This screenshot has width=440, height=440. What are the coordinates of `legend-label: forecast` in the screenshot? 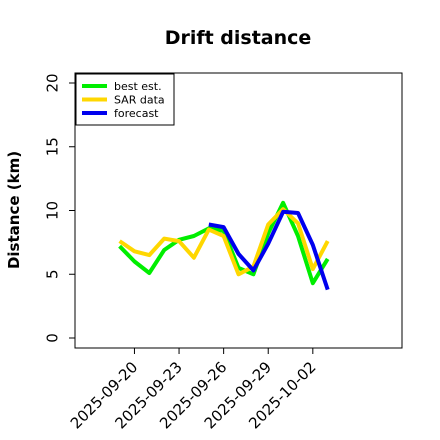 It's located at (136, 113).